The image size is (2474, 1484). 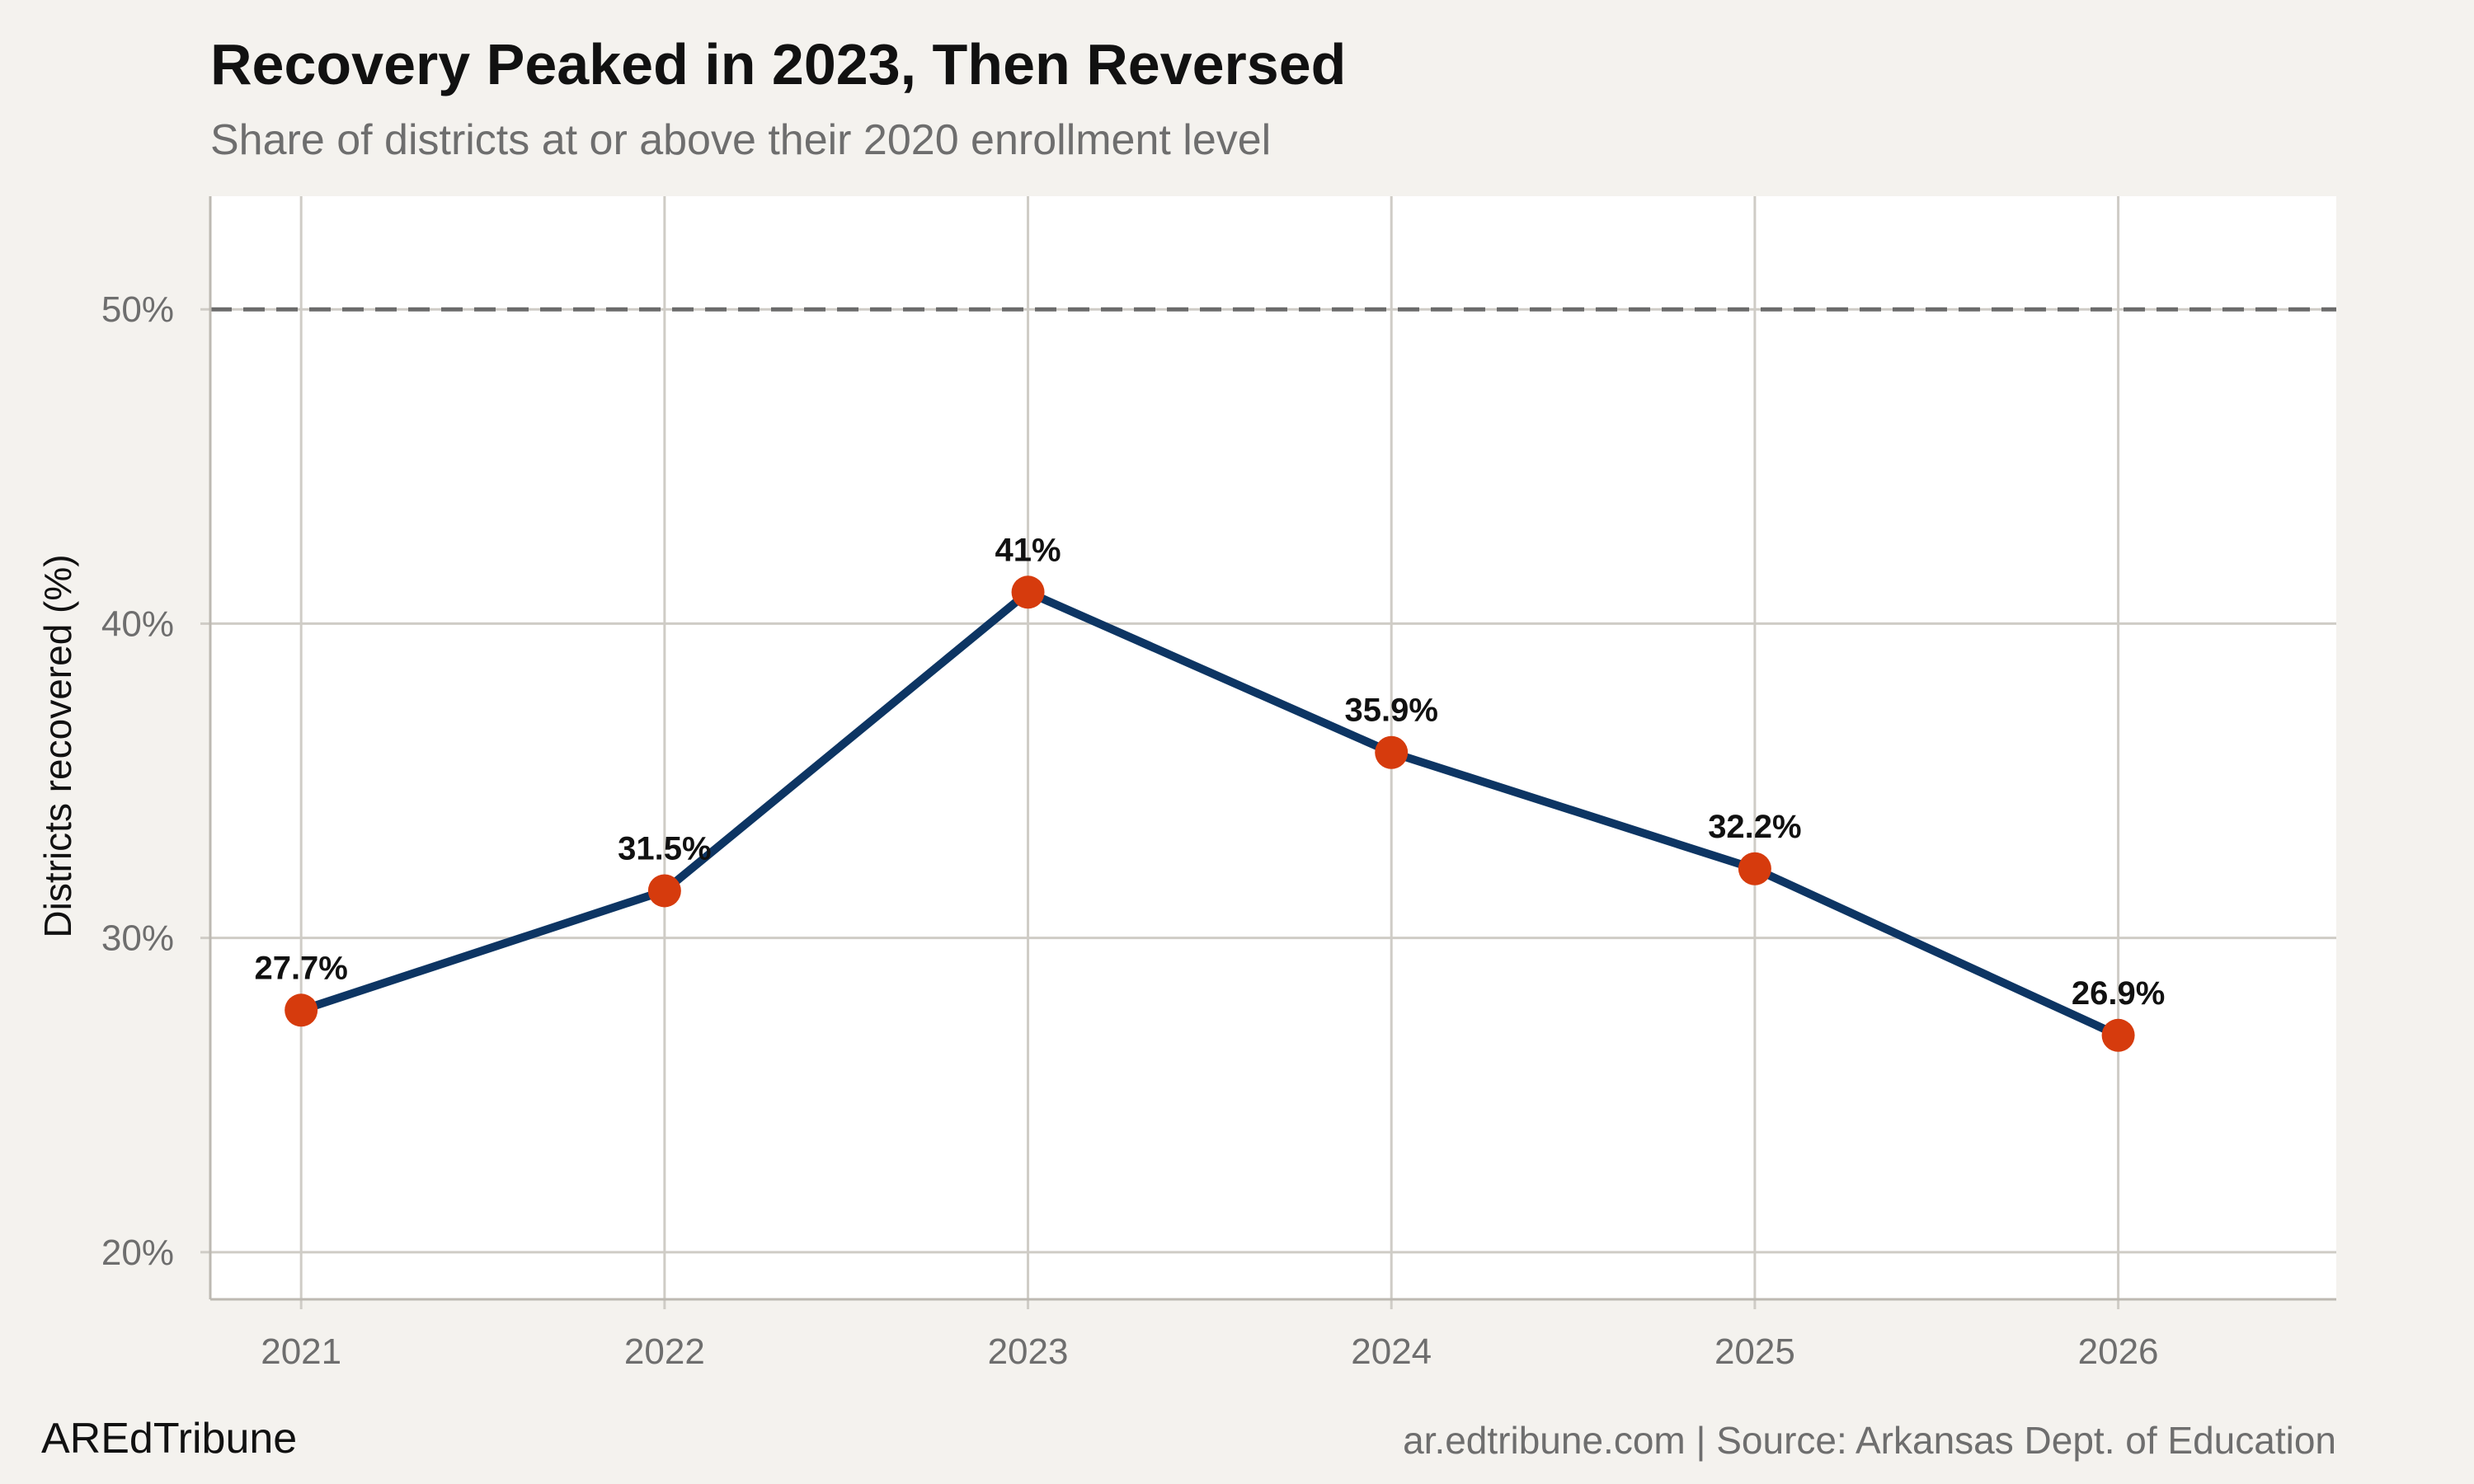 What do you see at coordinates (301, 1351) in the screenshot?
I see `x-tick-label: 2021` at bounding box center [301, 1351].